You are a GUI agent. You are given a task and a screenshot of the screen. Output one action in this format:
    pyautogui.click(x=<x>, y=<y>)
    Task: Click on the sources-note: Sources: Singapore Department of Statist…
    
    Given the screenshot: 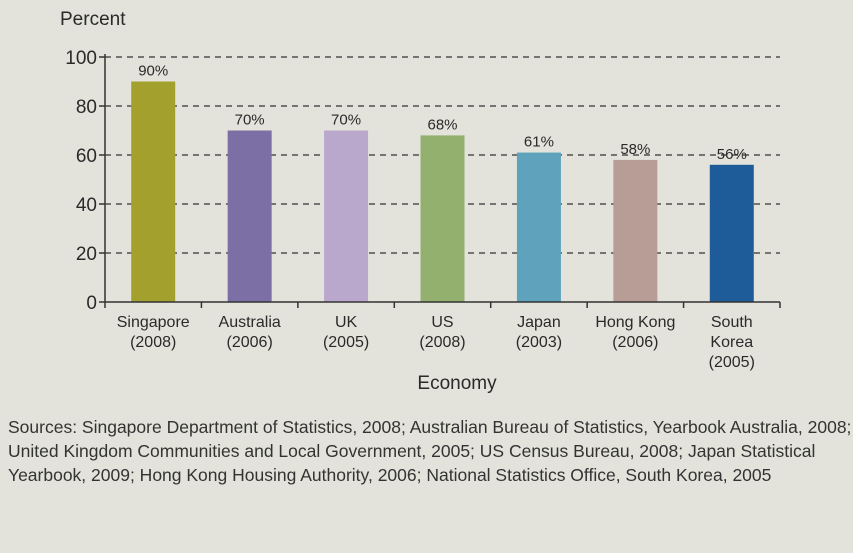 What is the action you would take?
    pyautogui.click(x=430, y=451)
    